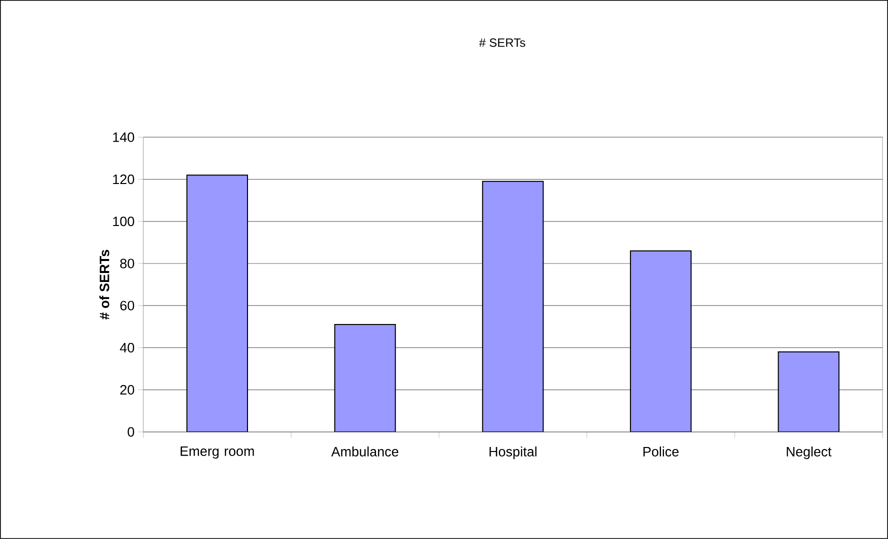 Image resolution: width=888 pixels, height=539 pixels. Describe the element at coordinates (661, 451) in the screenshot. I see `x-tick-label: Police` at that location.